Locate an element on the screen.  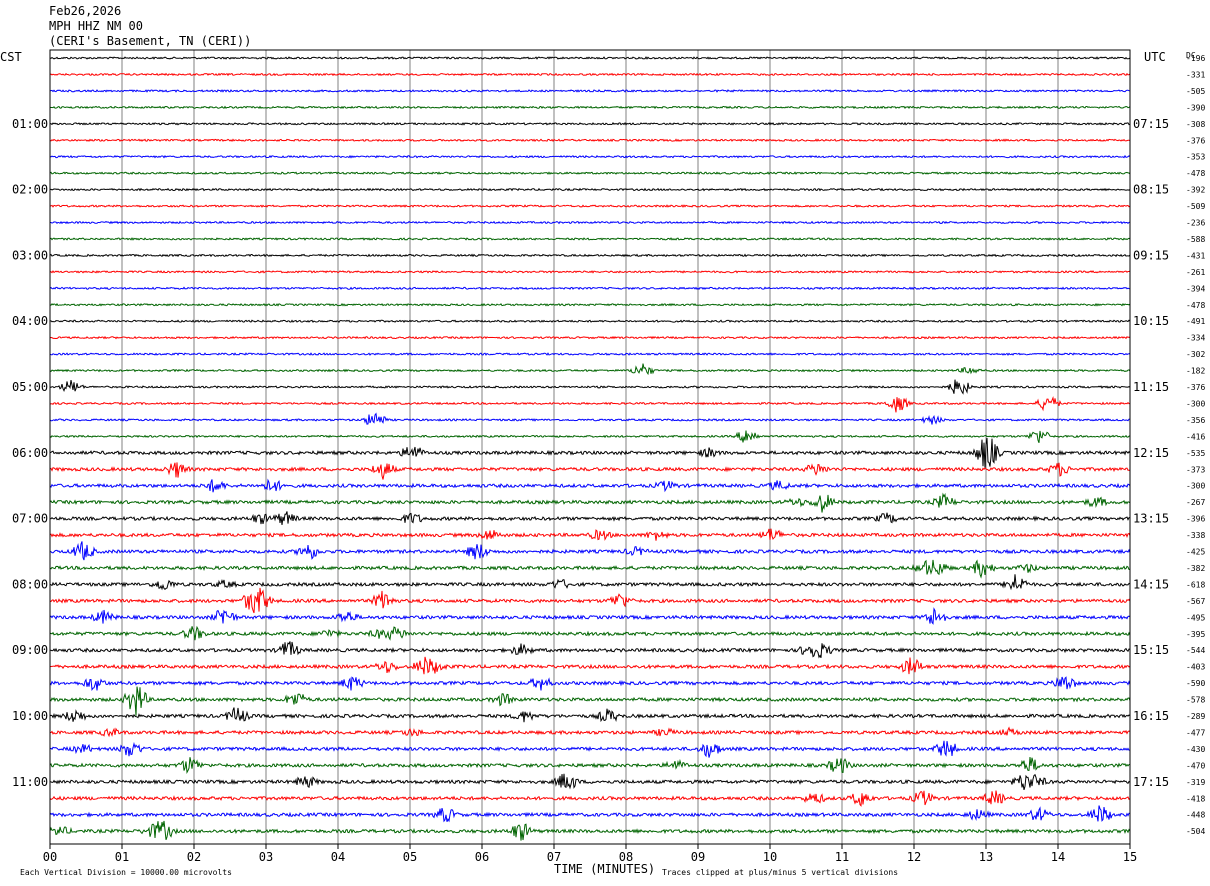
dc-offset-label: -491 is located at coordinates (1195, 321).